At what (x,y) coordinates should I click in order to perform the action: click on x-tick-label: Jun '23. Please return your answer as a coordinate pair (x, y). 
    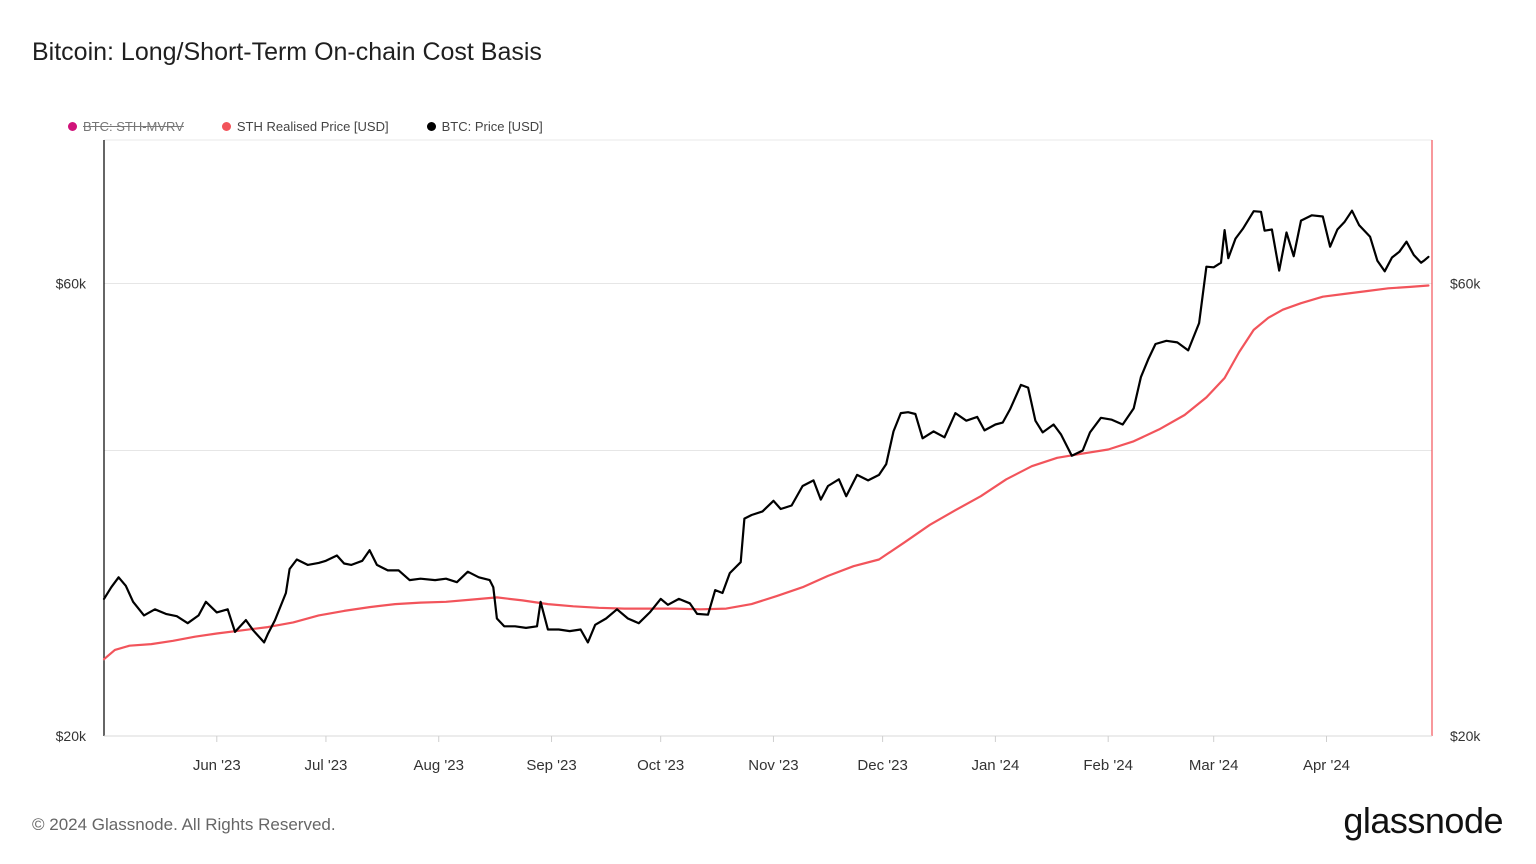
    Looking at the image, I should click on (217, 765).